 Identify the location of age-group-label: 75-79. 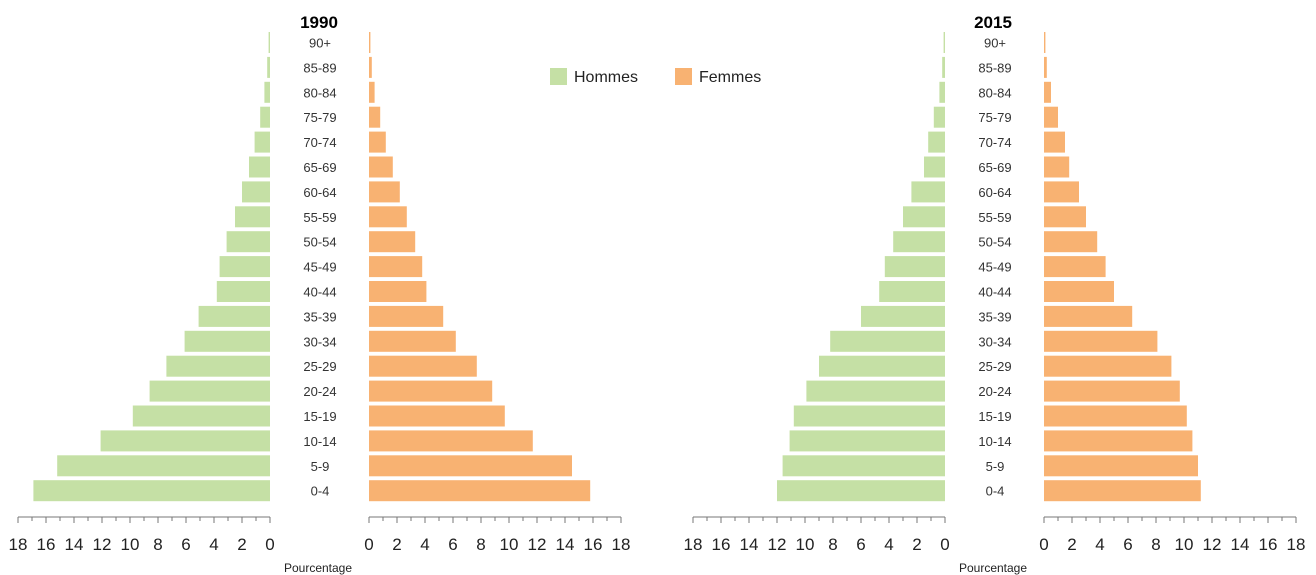
(319, 117).